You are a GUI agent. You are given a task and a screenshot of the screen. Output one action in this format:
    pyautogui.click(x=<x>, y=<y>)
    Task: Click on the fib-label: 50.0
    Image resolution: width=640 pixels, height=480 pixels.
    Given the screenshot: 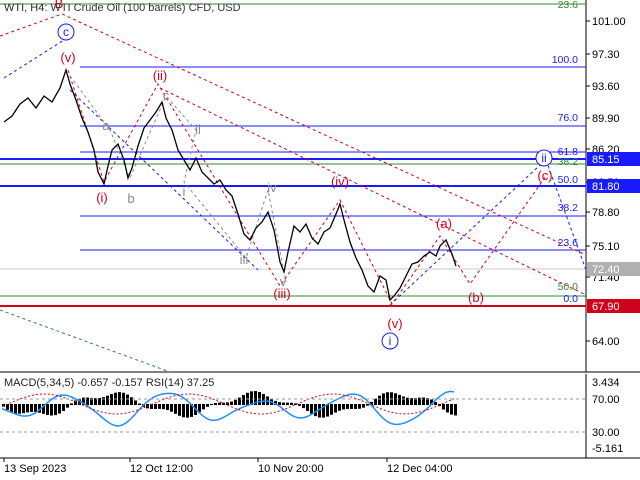 What is the action you would take?
    pyautogui.click(x=568, y=180)
    